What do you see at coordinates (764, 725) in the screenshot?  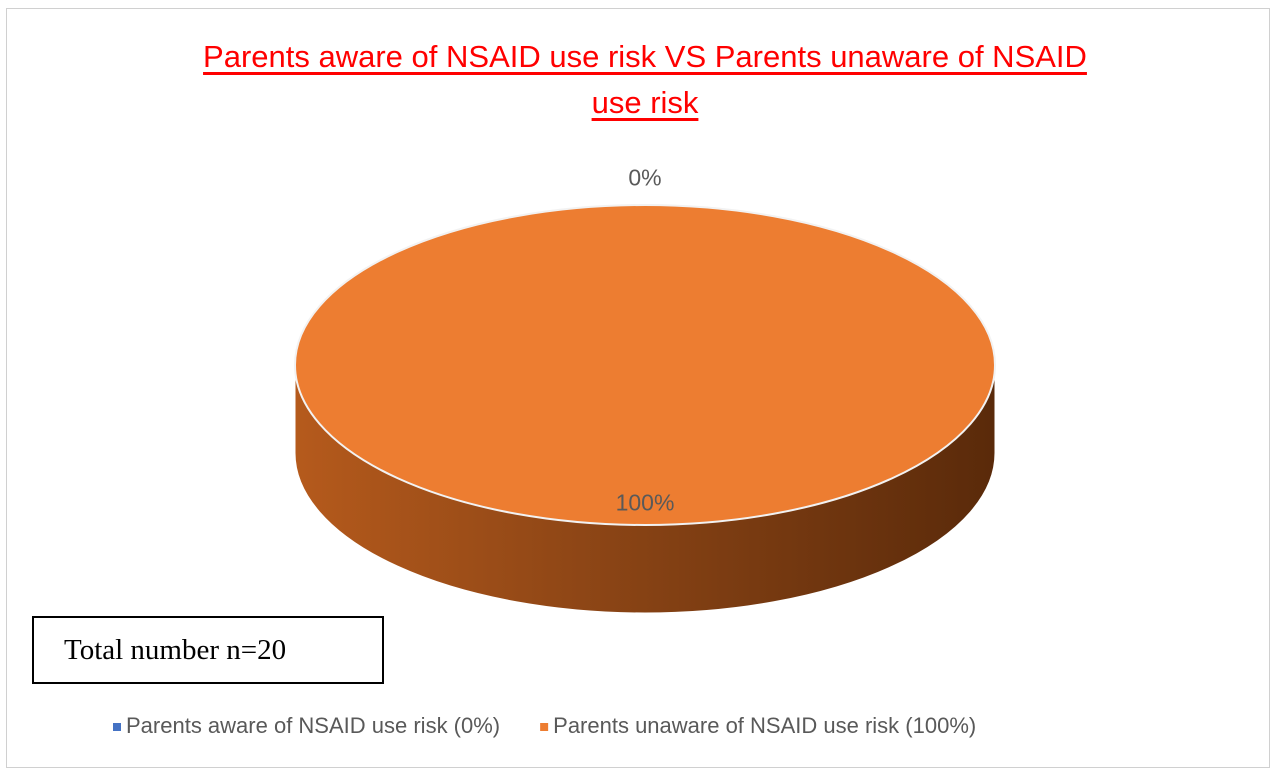 I see `legend-label: Parents unaware of NSAID use risk (100%)` at bounding box center [764, 725].